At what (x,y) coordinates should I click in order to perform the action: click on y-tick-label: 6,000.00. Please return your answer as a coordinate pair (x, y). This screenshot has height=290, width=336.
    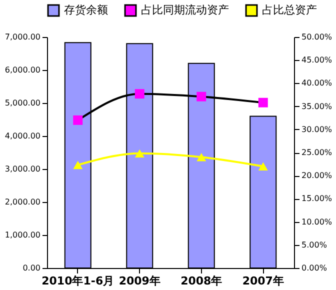
    Looking at the image, I should click on (22, 70).